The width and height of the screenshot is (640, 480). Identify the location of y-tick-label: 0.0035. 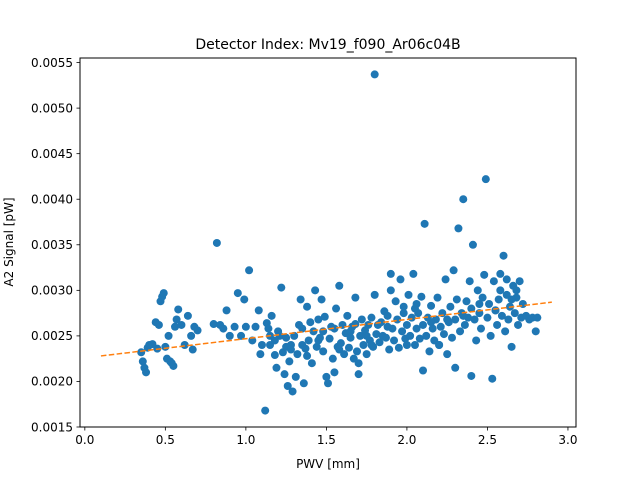
(52, 245).